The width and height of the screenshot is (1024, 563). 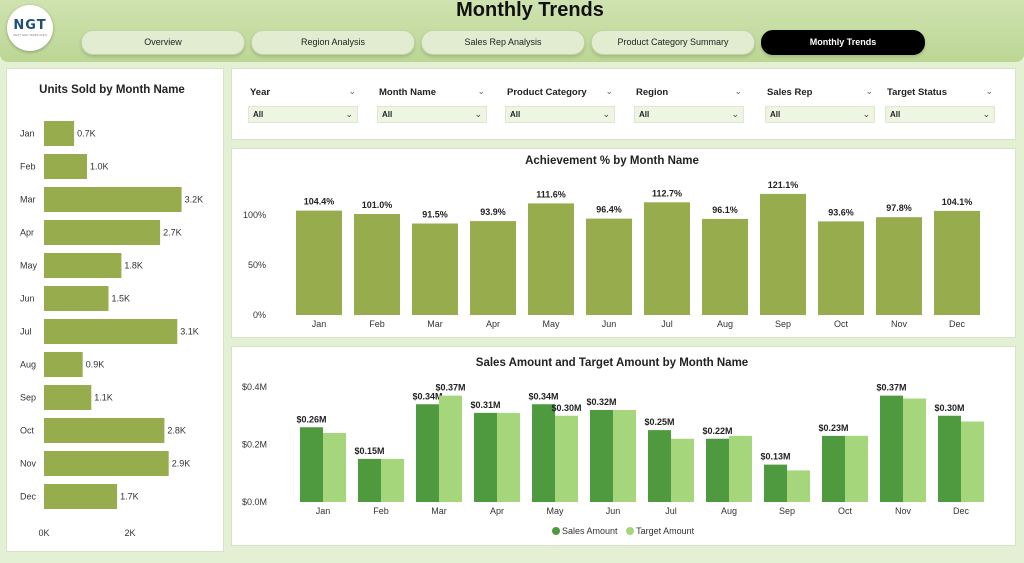 I want to click on x-tick-label: May, so click(x=555, y=511).